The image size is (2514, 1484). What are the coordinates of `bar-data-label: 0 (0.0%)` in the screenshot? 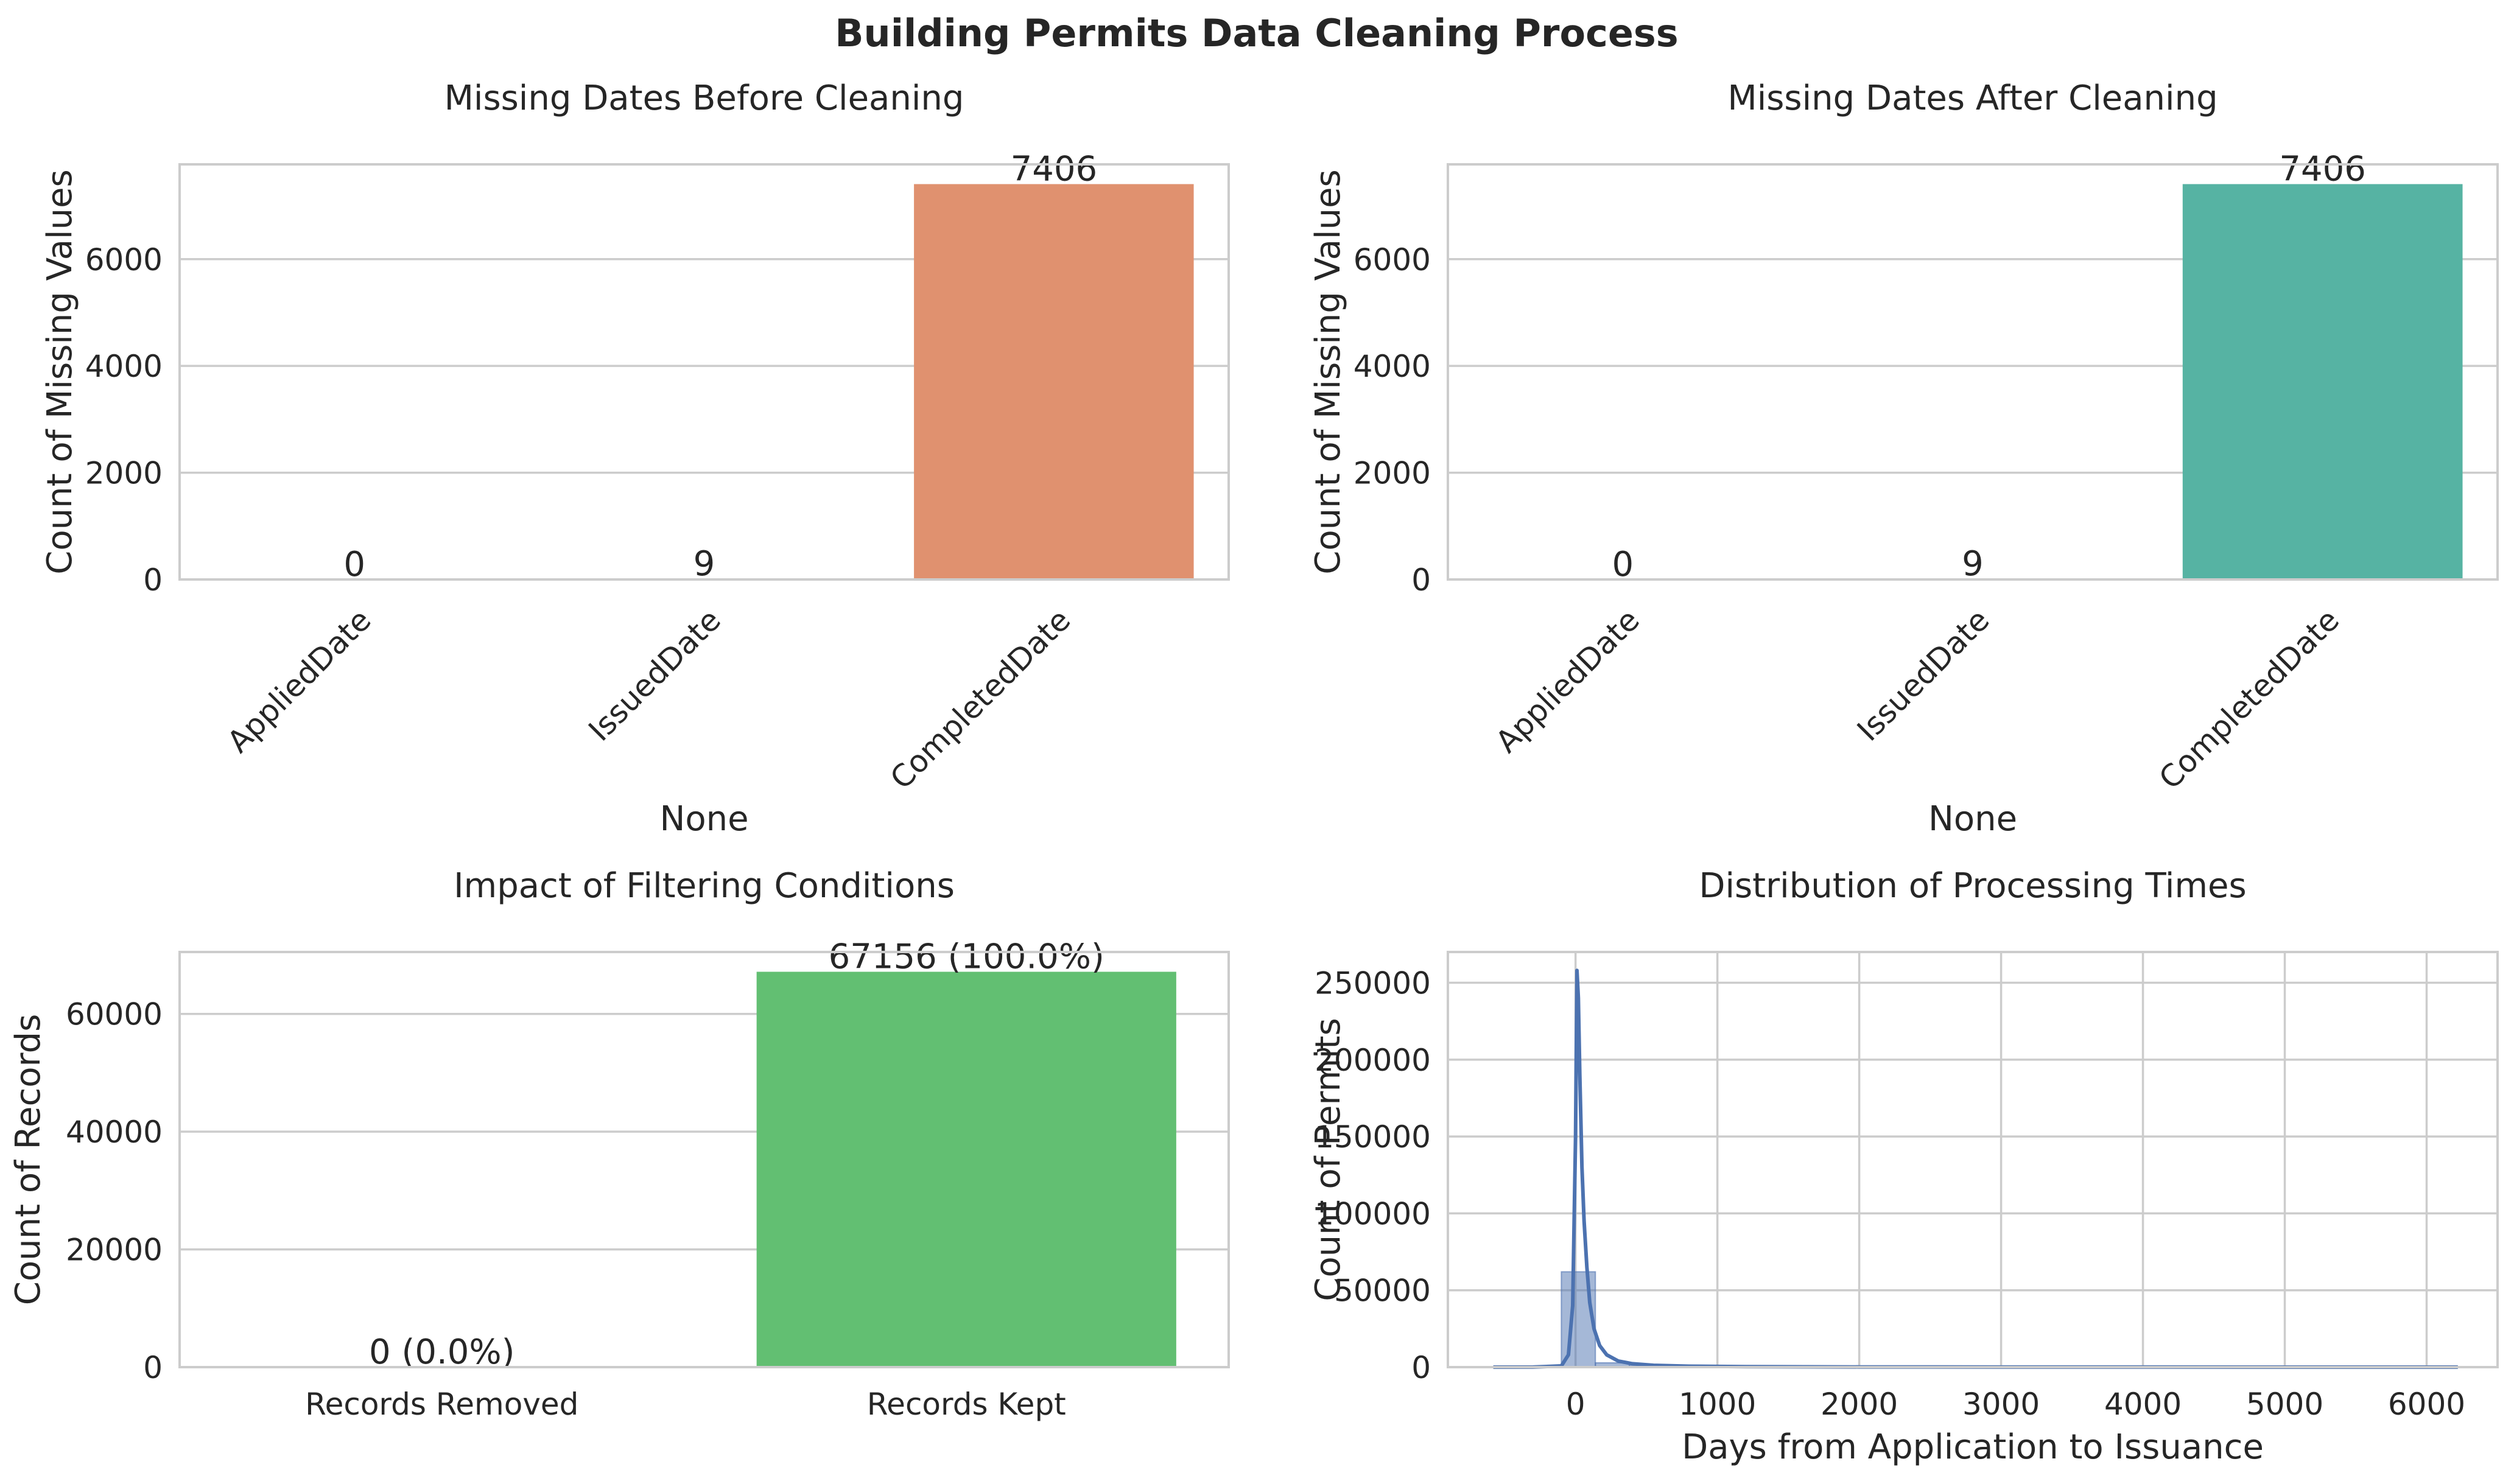 It's located at (441, 1352).